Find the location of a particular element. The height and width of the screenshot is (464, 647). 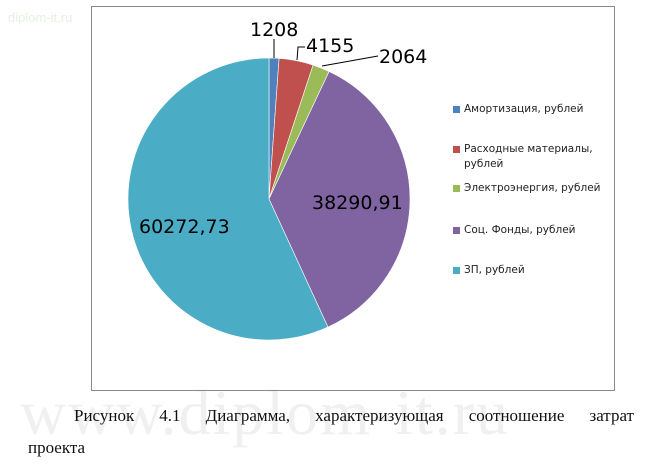

data-label-electricity: 2064 is located at coordinates (403, 57).